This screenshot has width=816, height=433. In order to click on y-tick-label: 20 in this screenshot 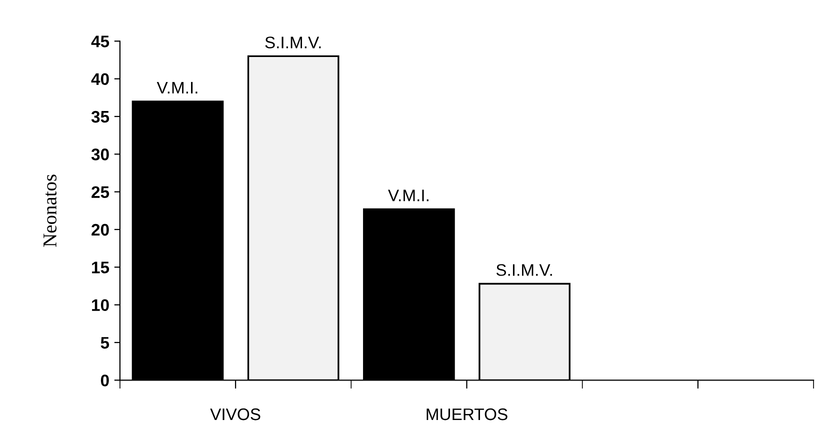, I will do `click(100, 230)`.